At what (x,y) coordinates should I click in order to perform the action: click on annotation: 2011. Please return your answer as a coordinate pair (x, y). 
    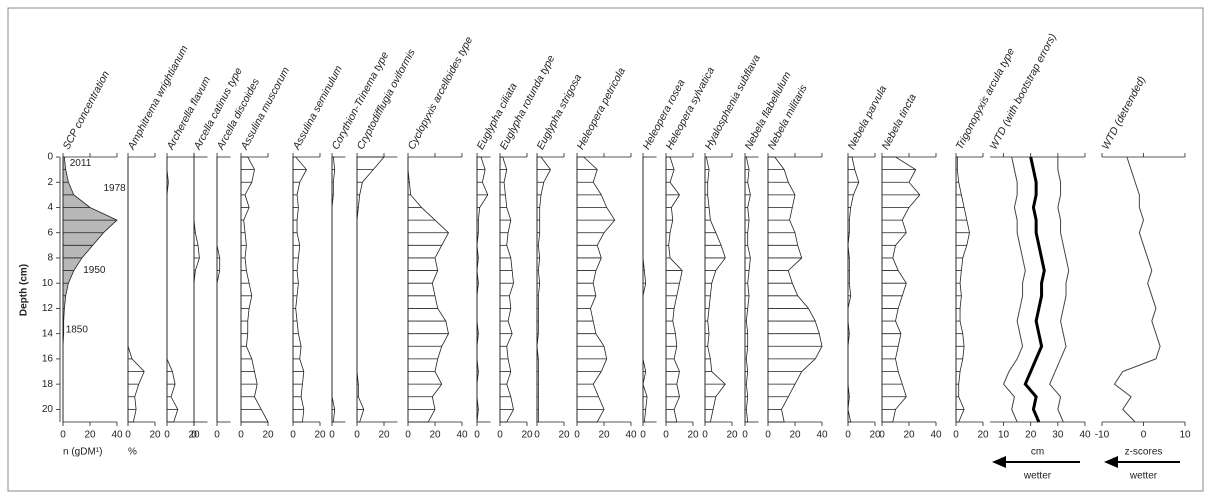
    Looking at the image, I should click on (81, 163).